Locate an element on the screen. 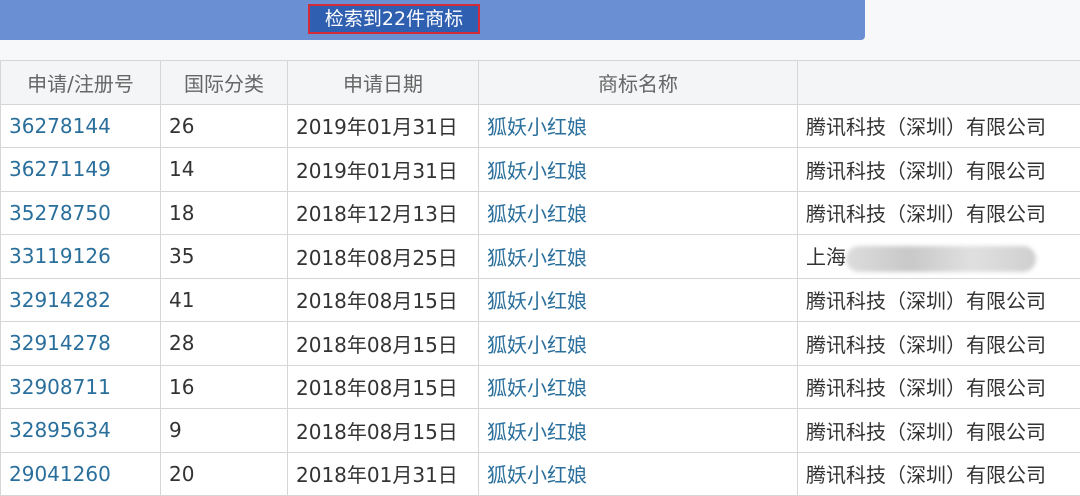 This screenshot has height=496, width=1080. registration-number-link-text: 29041260 is located at coordinates (60, 474).